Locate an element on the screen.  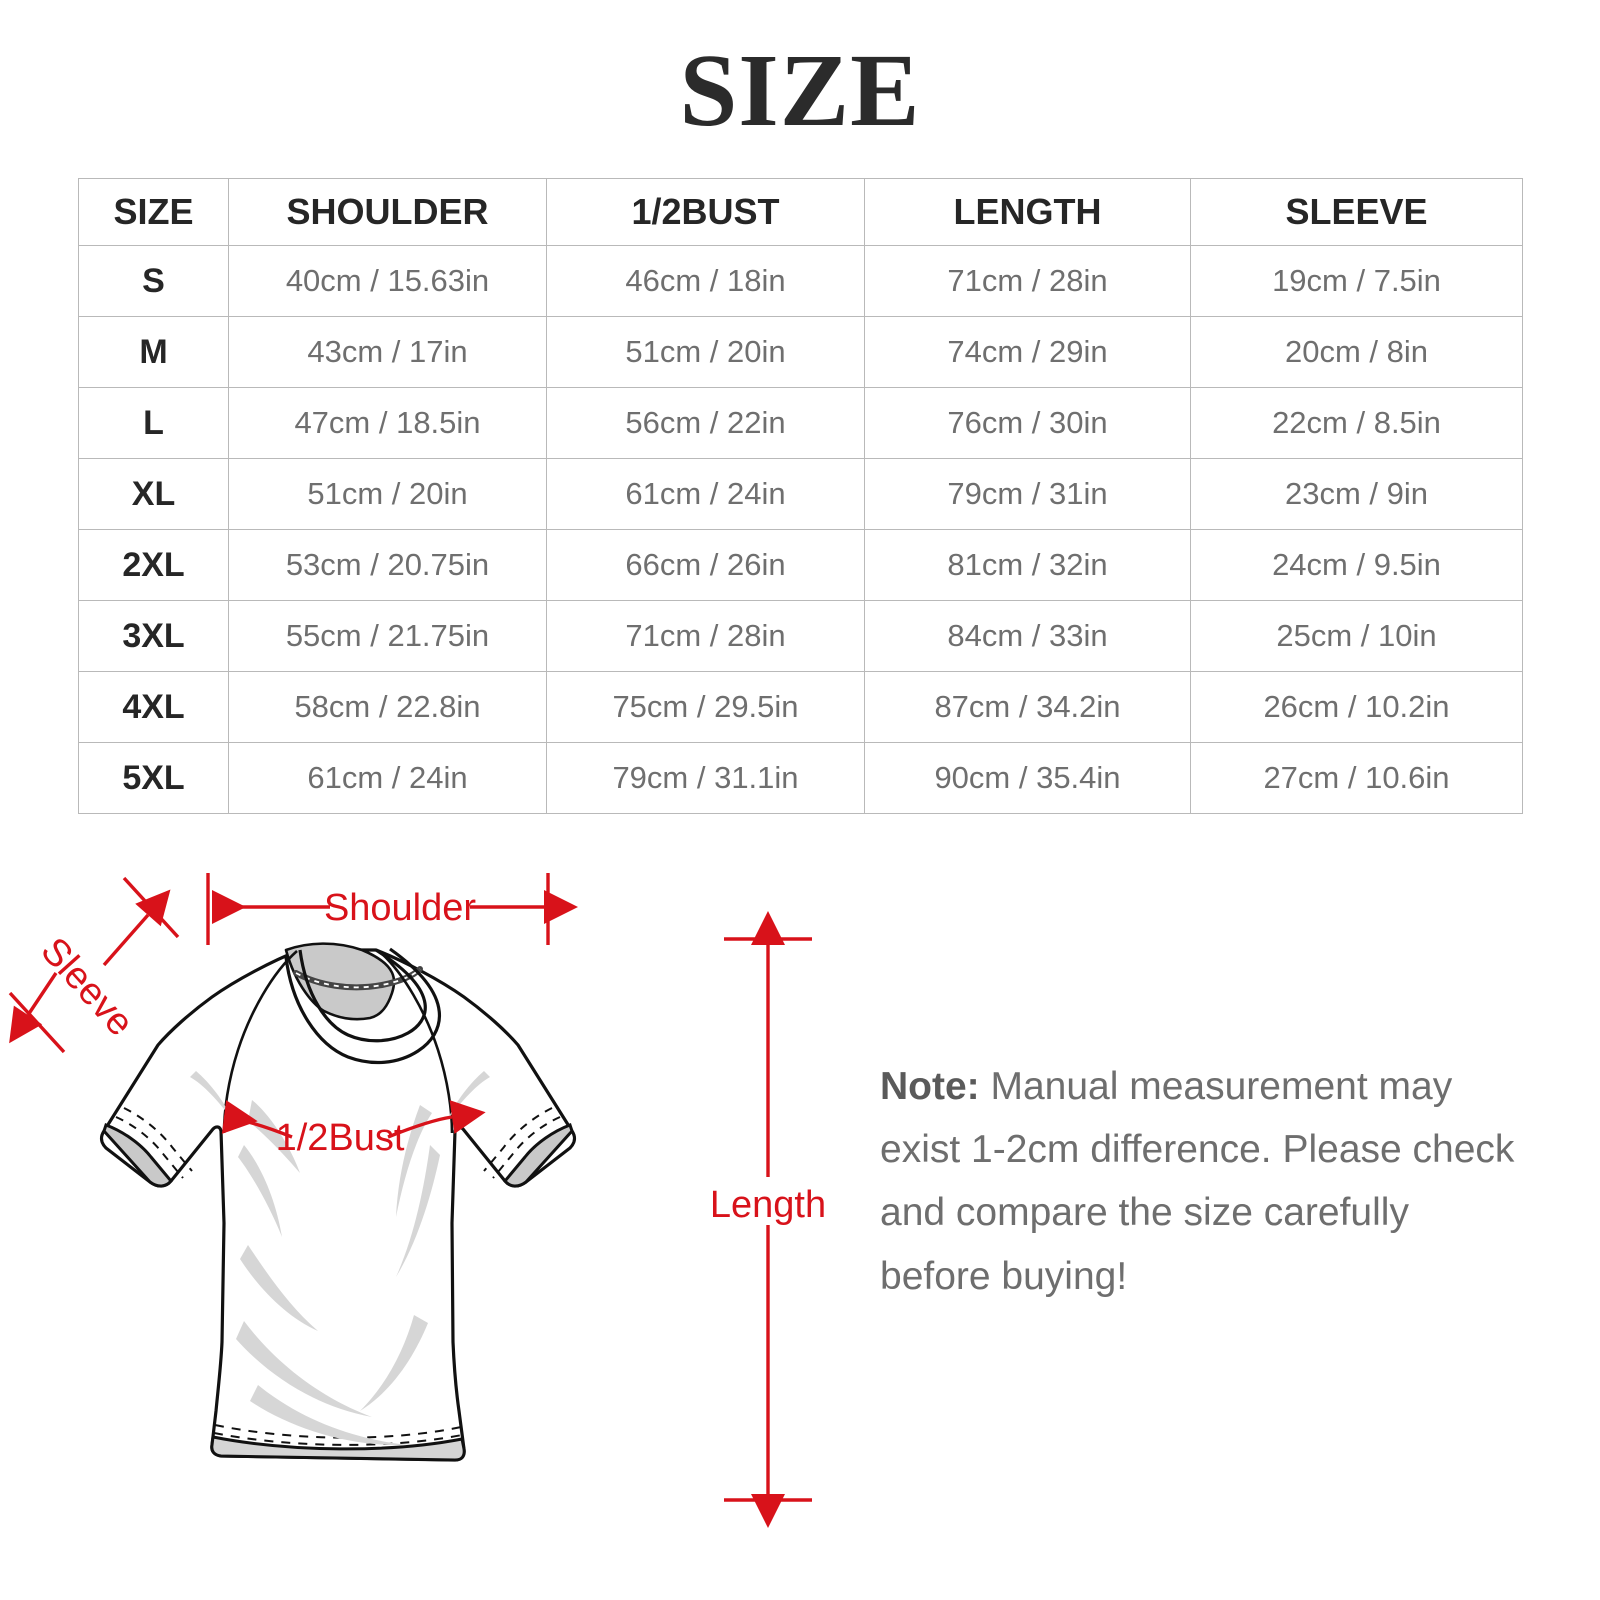
column-header-shoulder: SHOULDER is located at coordinates (387, 212).